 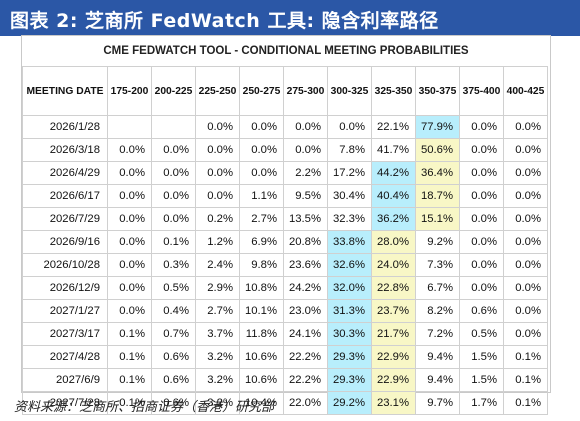 I want to click on column-header-rate-range: 350-375, so click(x=437, y=91).